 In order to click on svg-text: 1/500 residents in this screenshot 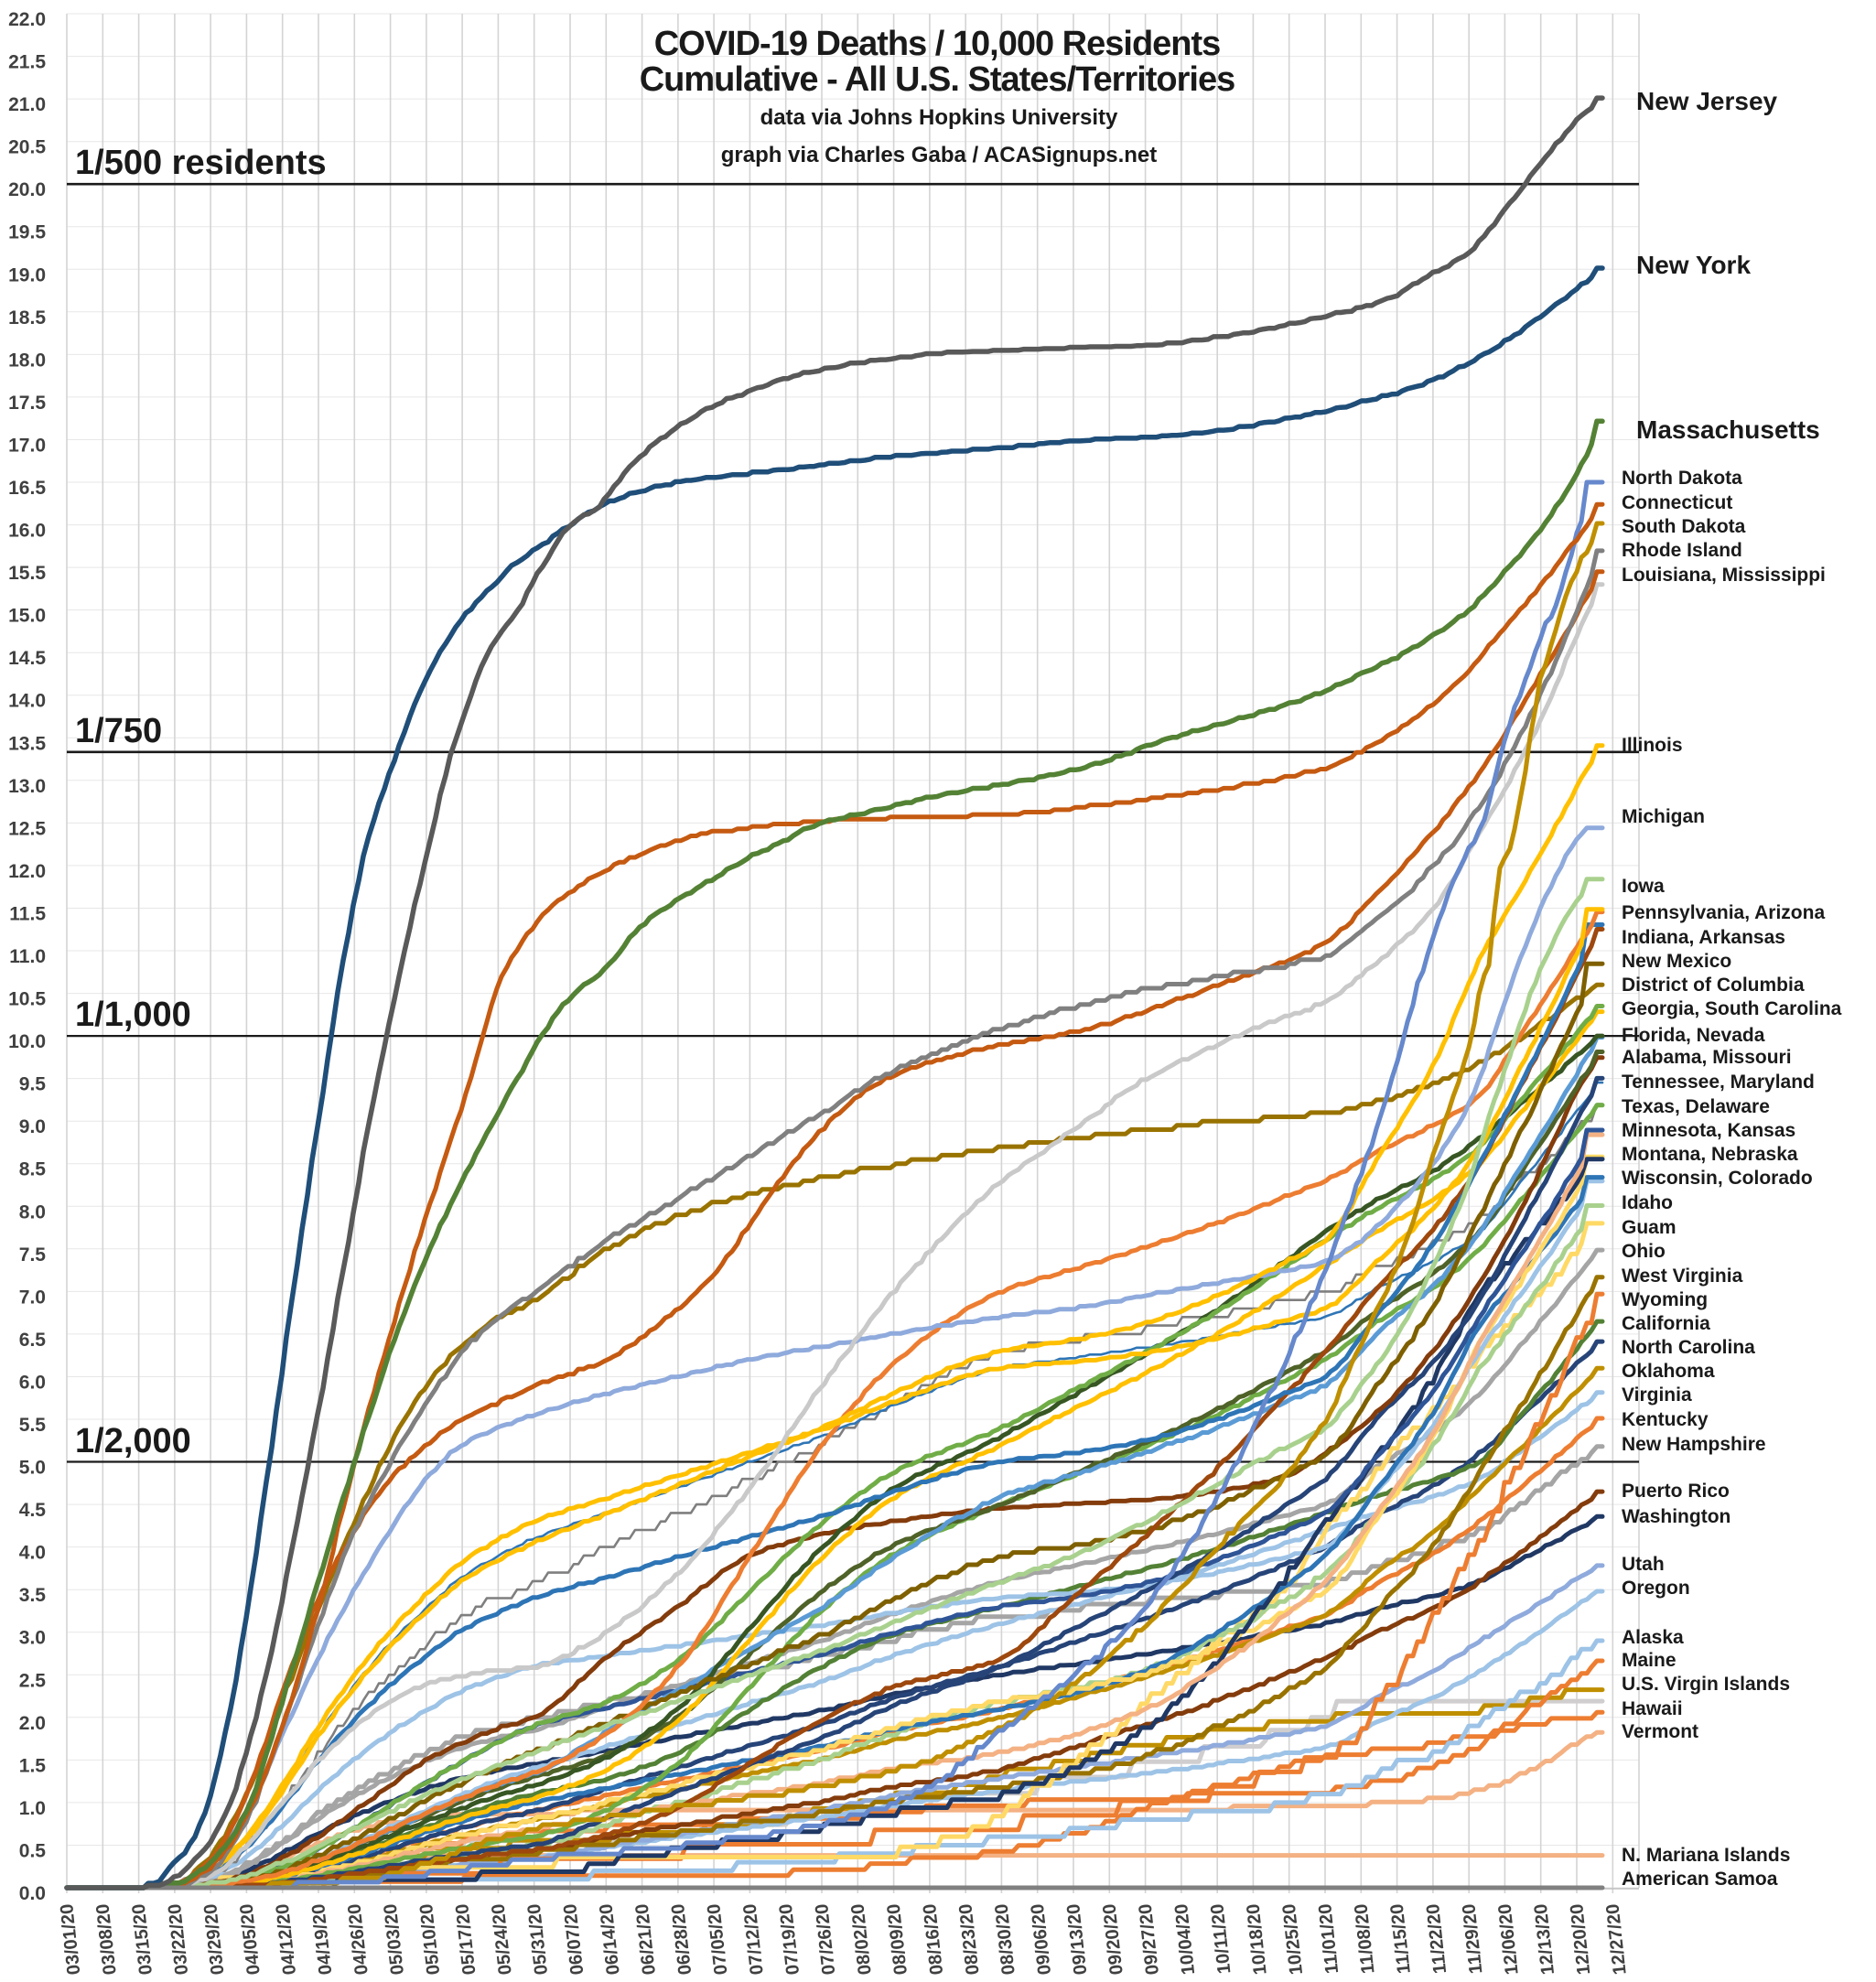, I will do `click(201, 163)`.